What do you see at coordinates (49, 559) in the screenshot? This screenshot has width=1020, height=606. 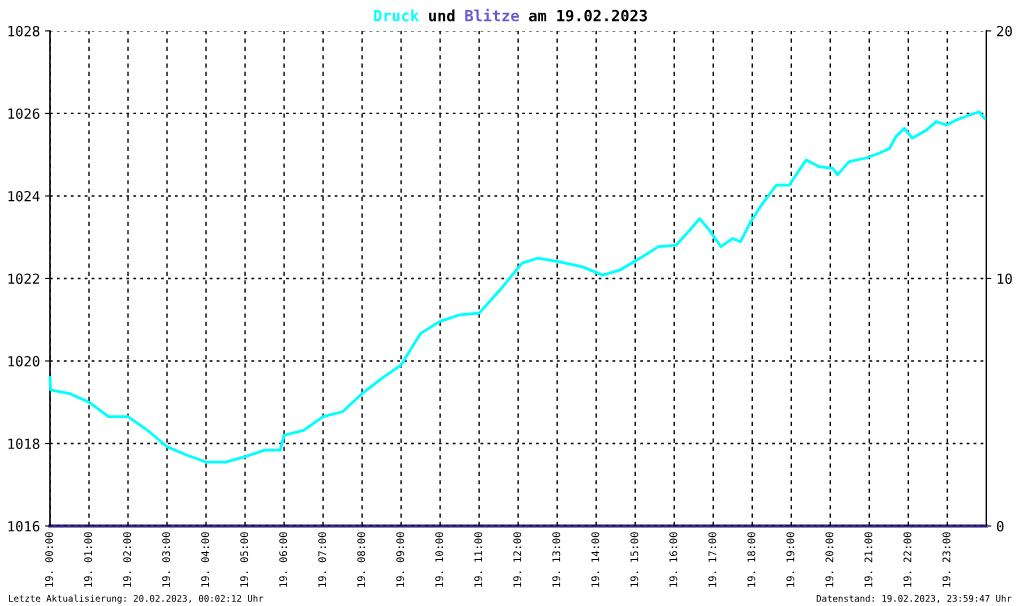 I see `x-tick-label: 19. 00:00` at bounding box center [49, 559].